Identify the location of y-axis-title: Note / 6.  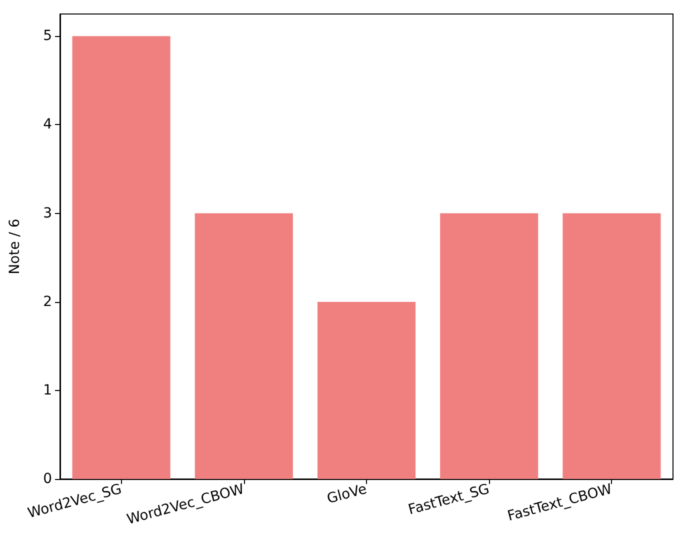
(15, 246).